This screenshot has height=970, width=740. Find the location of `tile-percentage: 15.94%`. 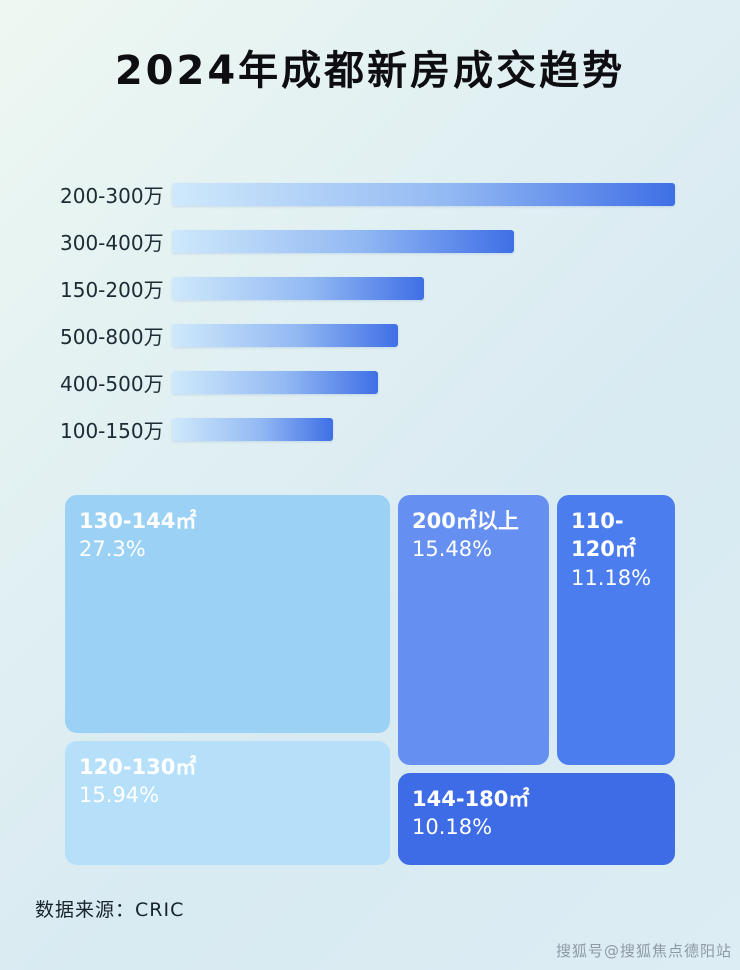

tile-percentage: 15.94% is located at coordinates (119, 795).